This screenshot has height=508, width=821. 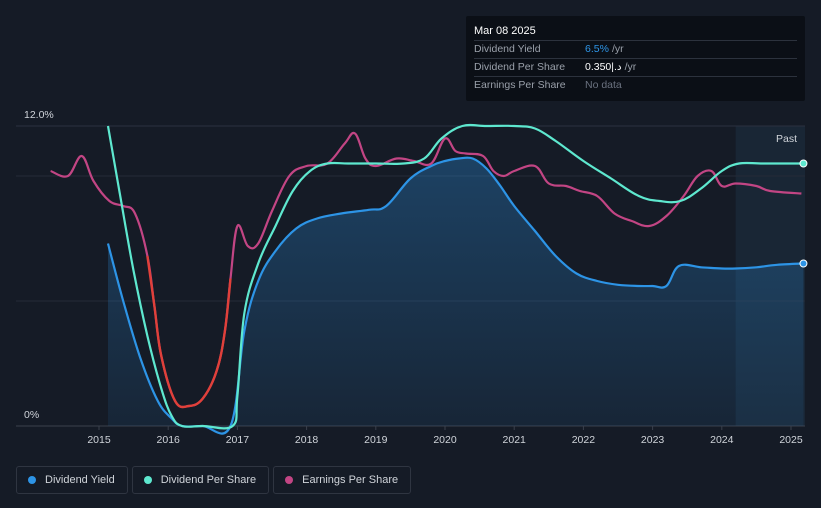 What do you see at coordinates (597, 49) in the screenshot?
I see `tooltip-value: 6.5%` at bounding box center [597, 49].